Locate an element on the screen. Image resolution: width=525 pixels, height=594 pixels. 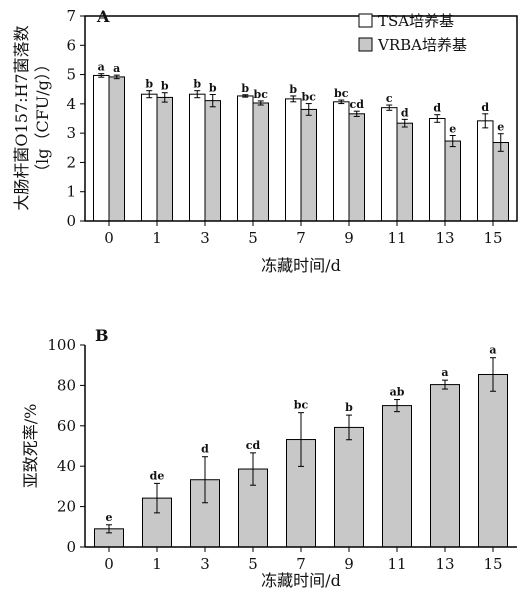
legend-label-tsa: TSA培养基 is located at coordinates (416, 21).